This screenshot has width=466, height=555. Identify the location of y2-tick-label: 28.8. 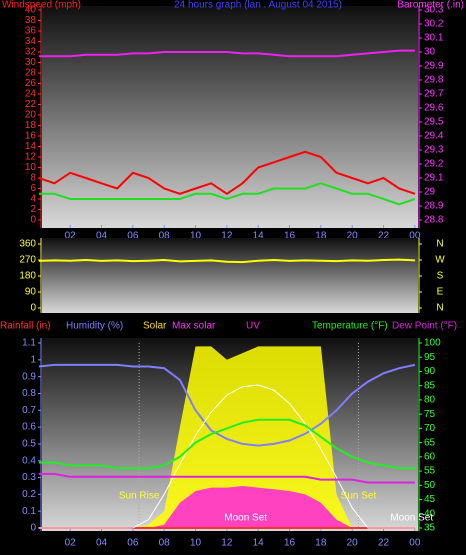
(434, 220).